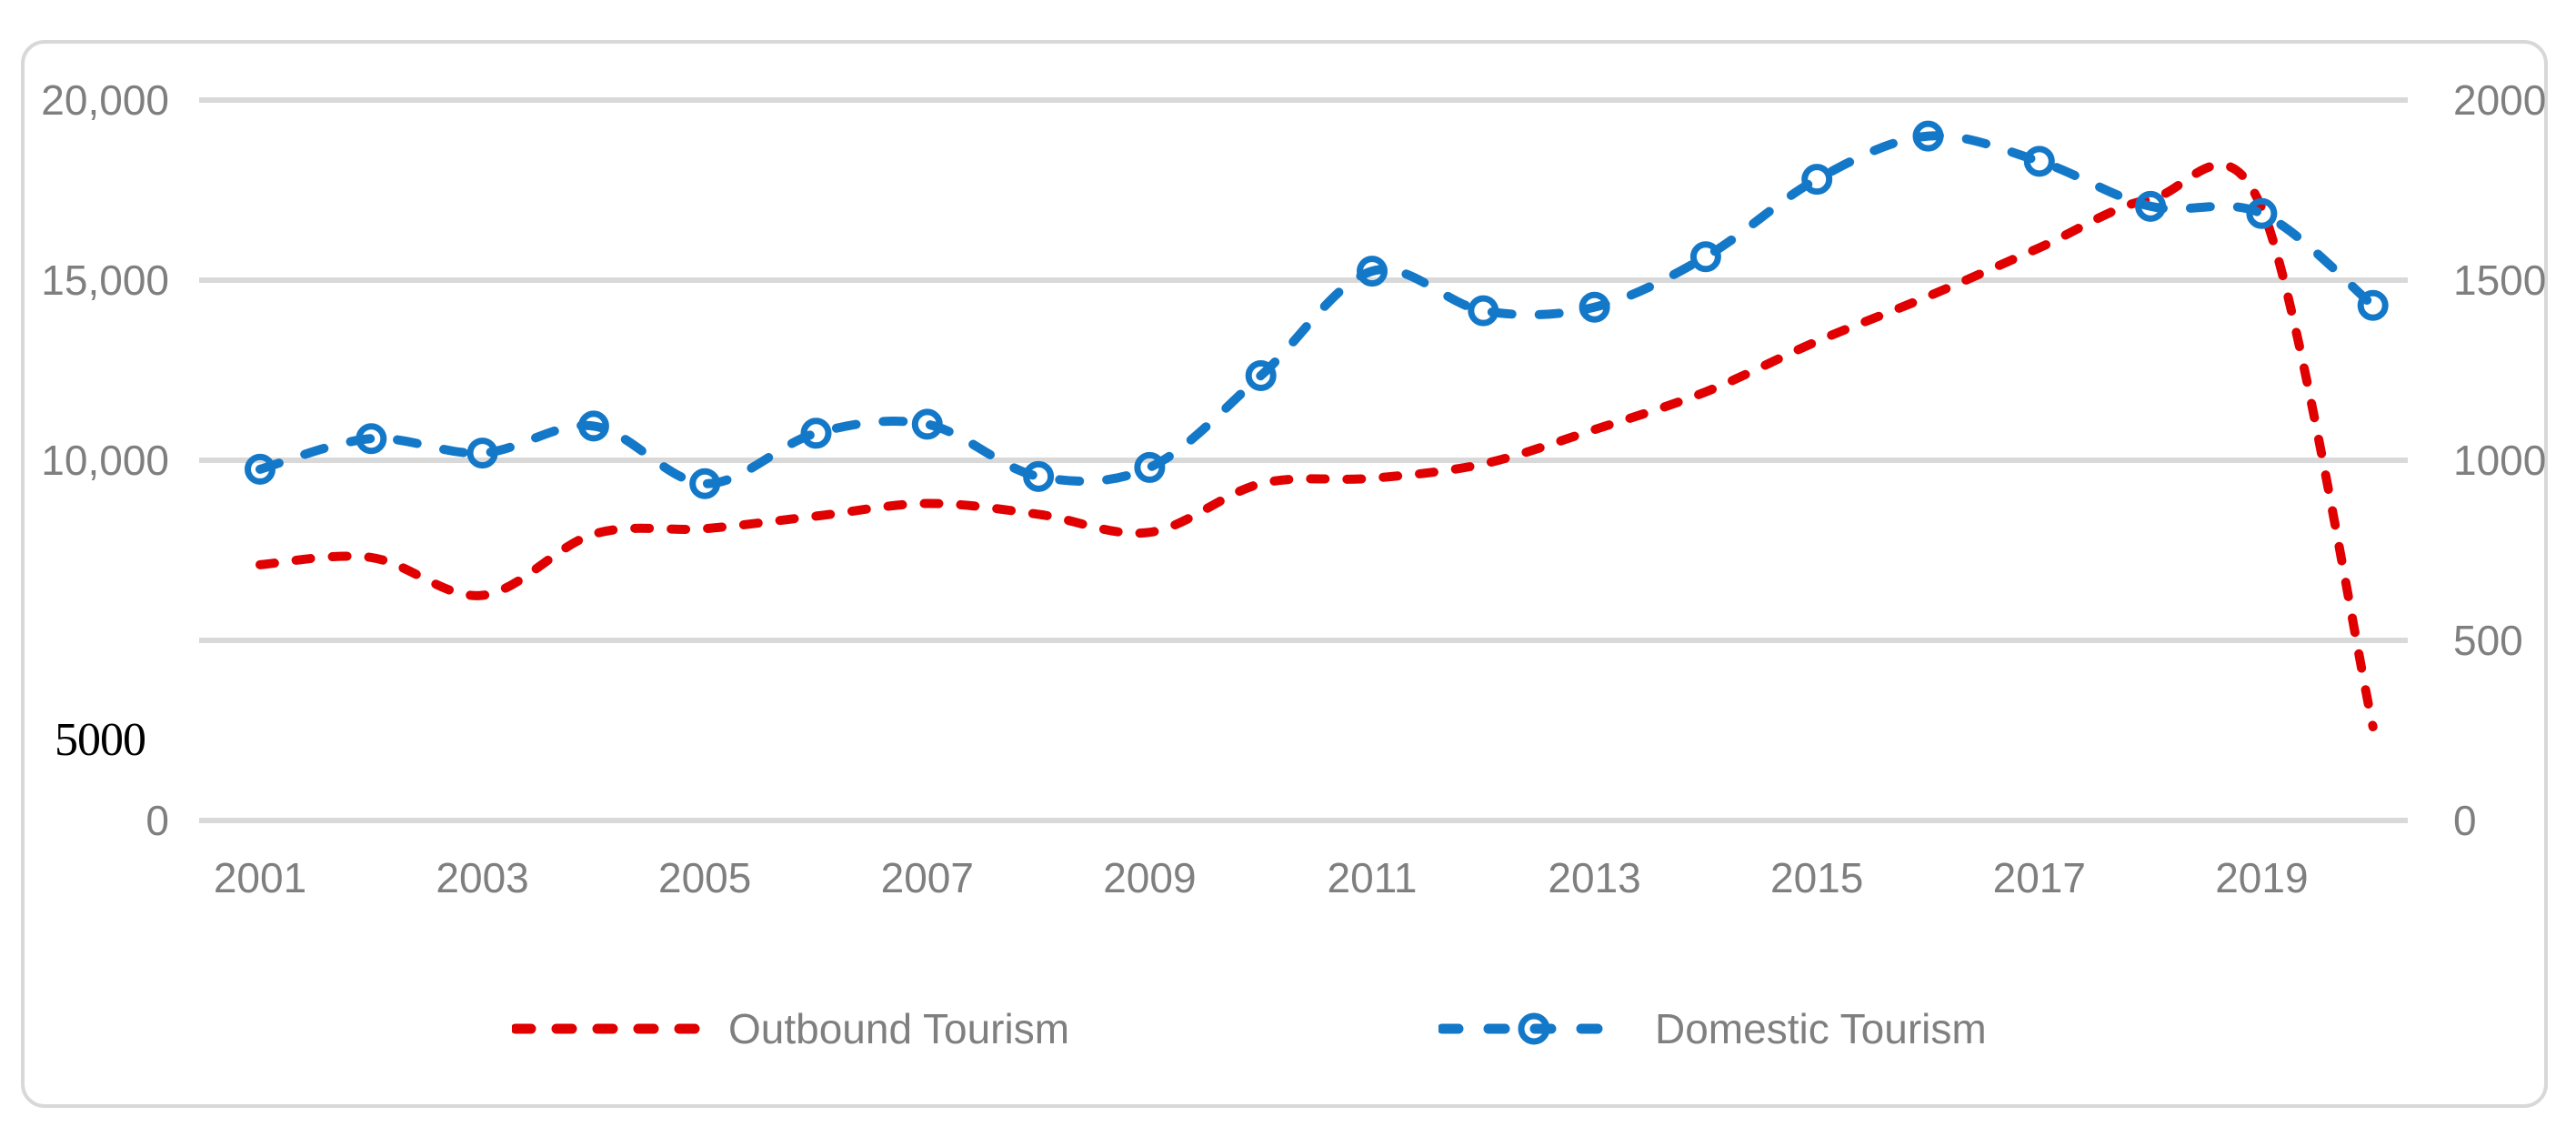 The image size is (2576, 1137). I want to click on left-axis-annotation-5000: 5000, so click(100, 740).